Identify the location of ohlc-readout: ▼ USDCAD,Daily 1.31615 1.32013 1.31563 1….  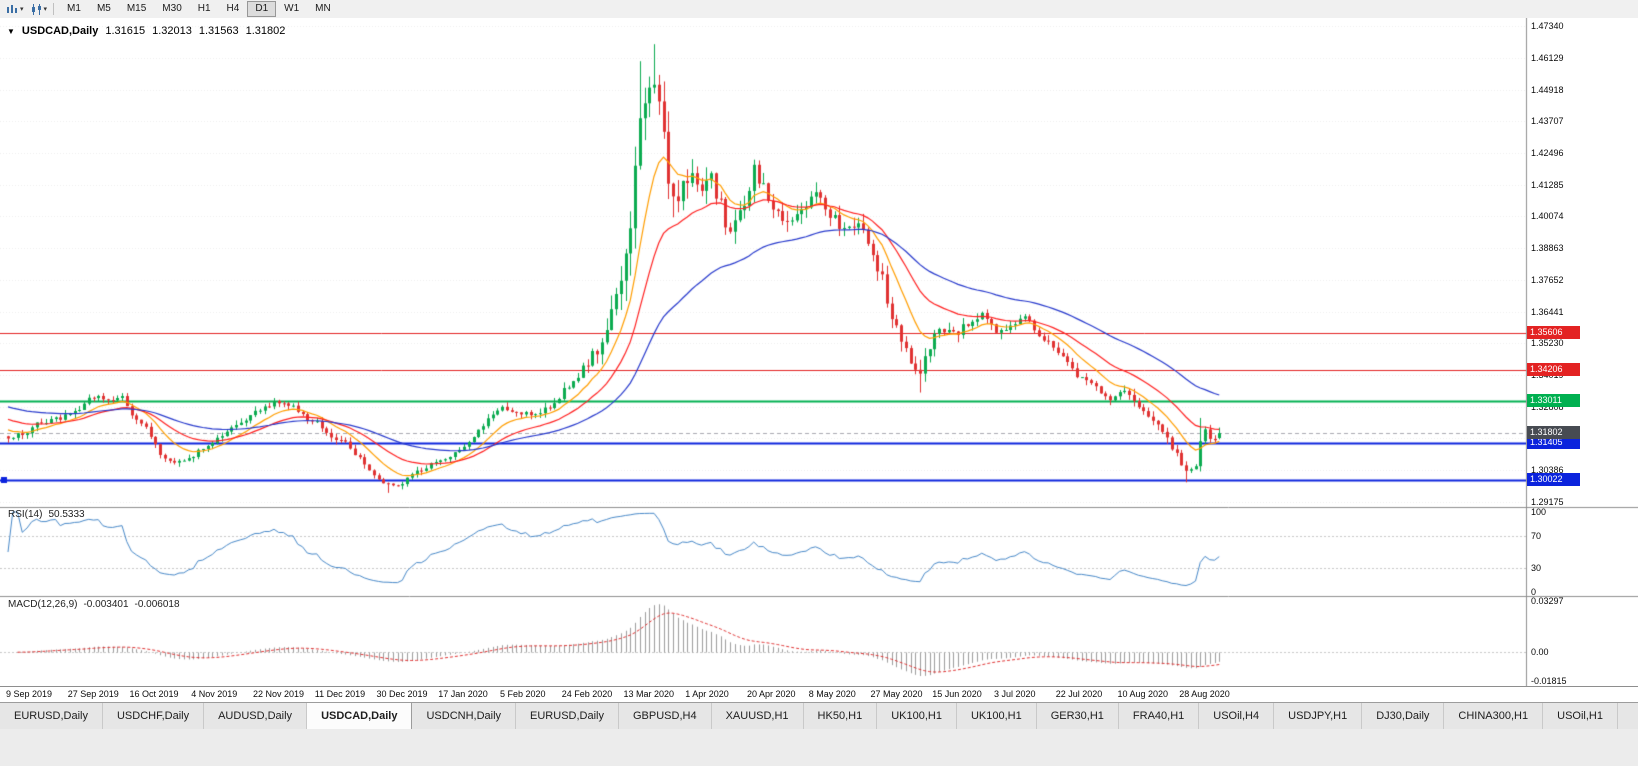
(146, 31).